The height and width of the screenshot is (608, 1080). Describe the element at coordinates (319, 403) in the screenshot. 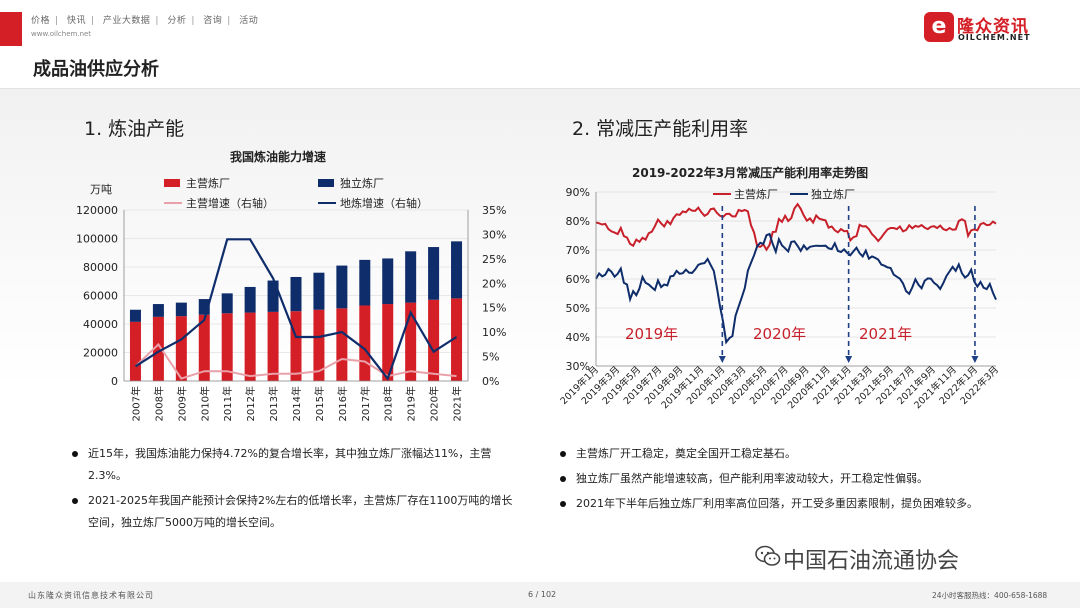

I see `capacity-x-tick: 2015年` at that location.